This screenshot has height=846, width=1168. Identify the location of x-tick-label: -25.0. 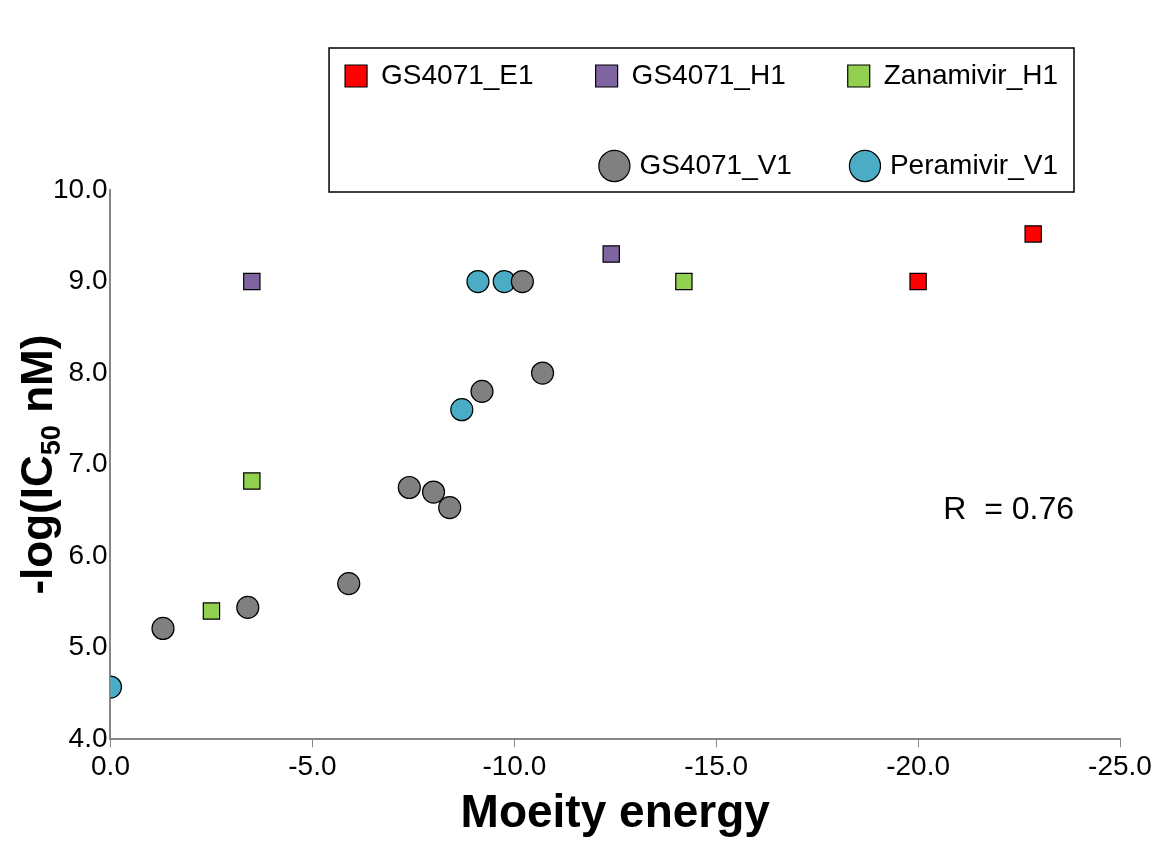
(1120, 765).